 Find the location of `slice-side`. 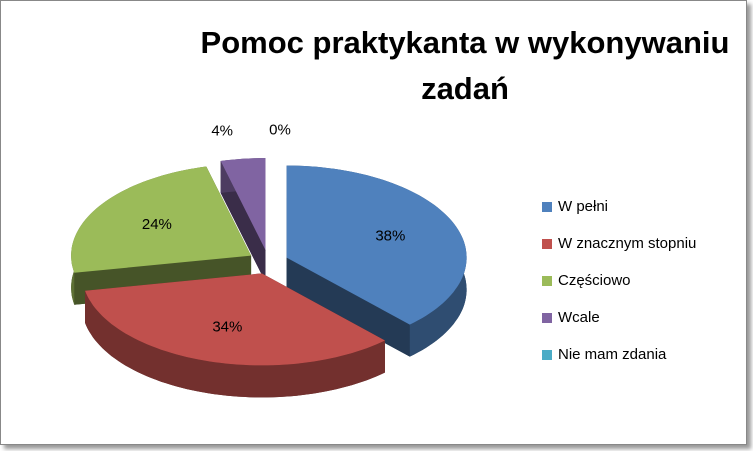

slice-side is located at coordinates (235, 344).